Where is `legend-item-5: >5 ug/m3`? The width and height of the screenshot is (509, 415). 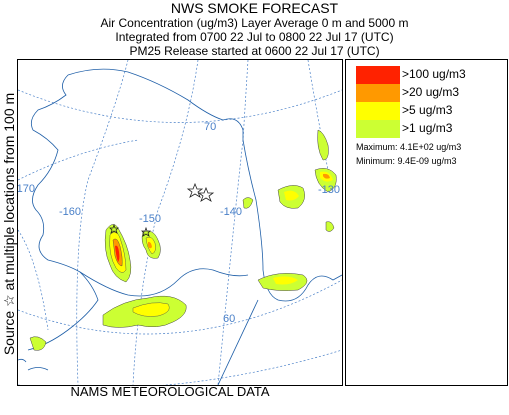
legend-item-5: >5 ug/m3 is located at coordinates (431, 111).